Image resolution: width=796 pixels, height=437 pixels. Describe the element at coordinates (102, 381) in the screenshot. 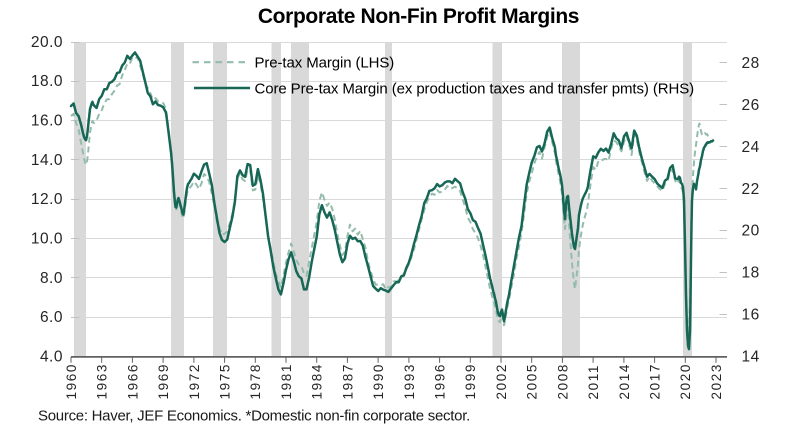

I see `svg-text: 1963` at that location.